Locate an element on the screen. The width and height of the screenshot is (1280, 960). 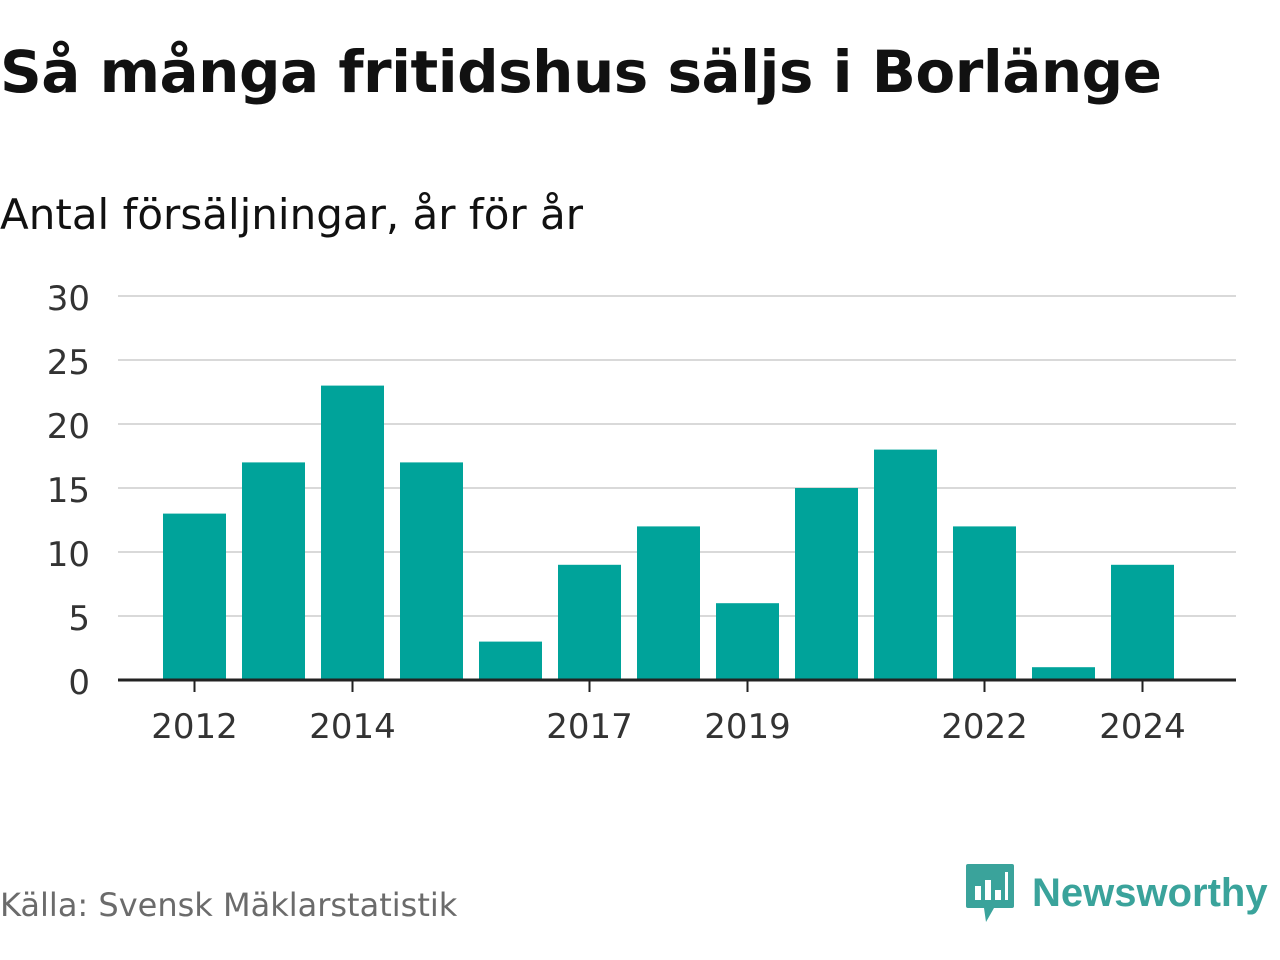
y-tick-label: 20 is located at coordinates (68, 427).